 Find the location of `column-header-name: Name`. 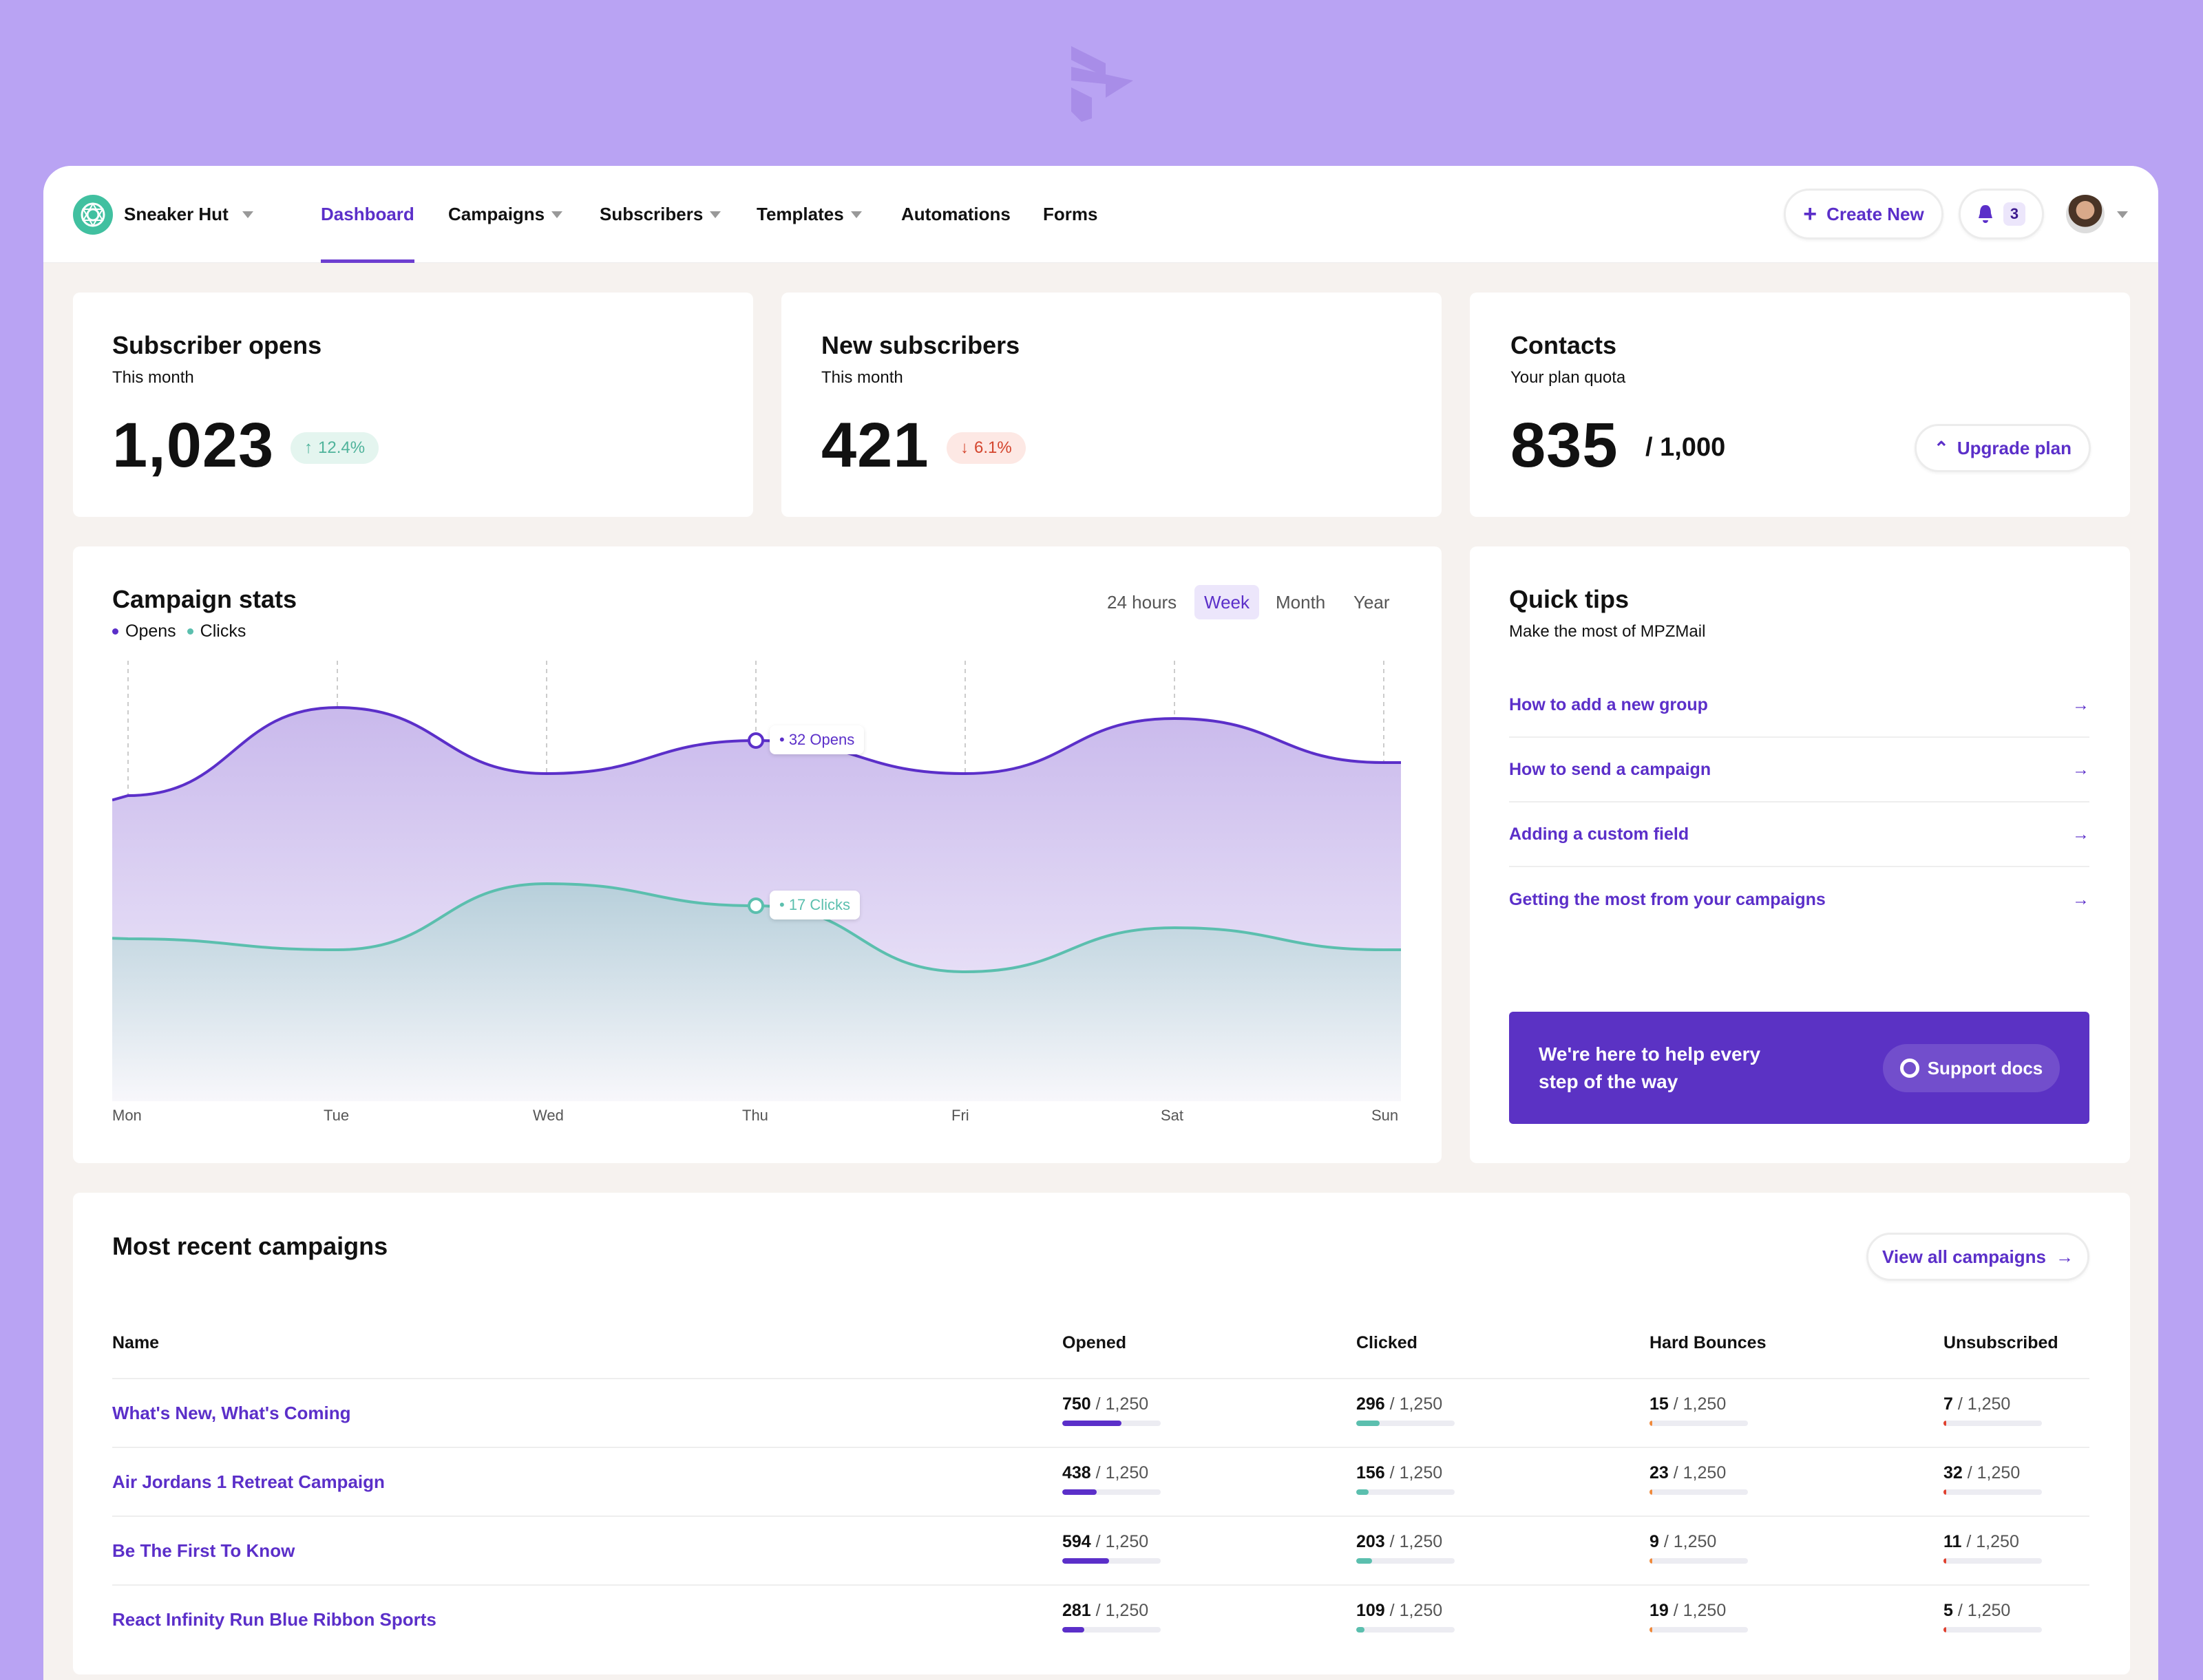

column-header-name: Name is located at coordinates (136, 1342).